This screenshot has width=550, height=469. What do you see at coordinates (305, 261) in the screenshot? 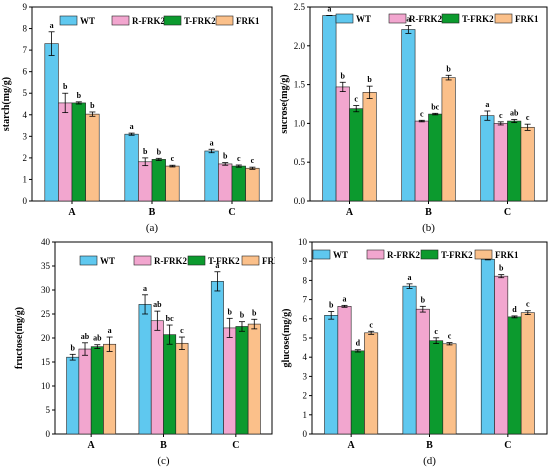
I see `y-tick-label: 9` at bounding box center [305, 261].